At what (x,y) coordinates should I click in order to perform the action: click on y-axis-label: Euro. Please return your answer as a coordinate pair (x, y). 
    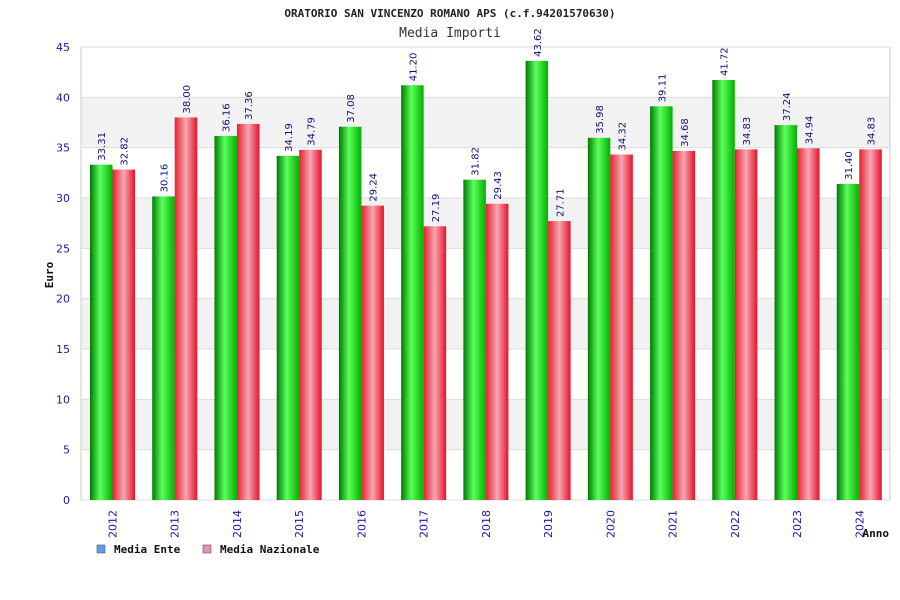
    Looking at the image, I should click on (49, 274).